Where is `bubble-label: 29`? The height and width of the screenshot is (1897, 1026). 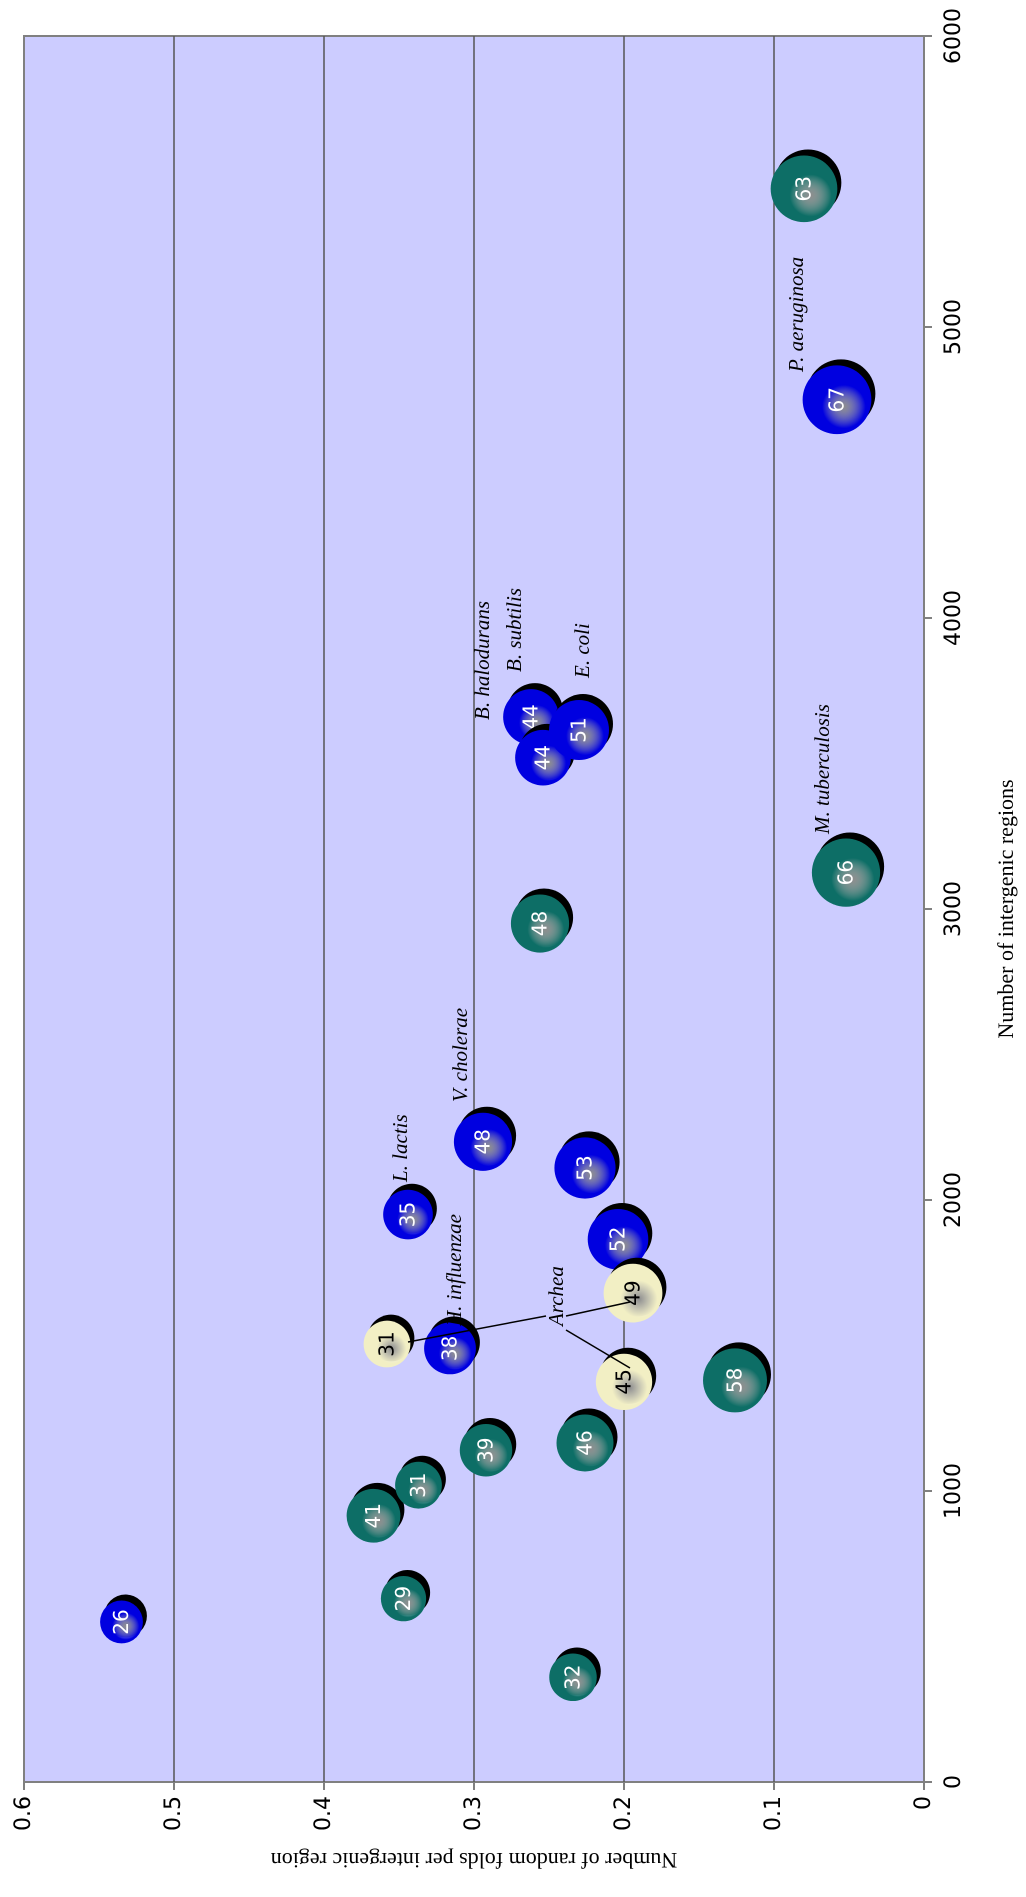 bubble-label: 29 is located at coordinates (403, 1598).